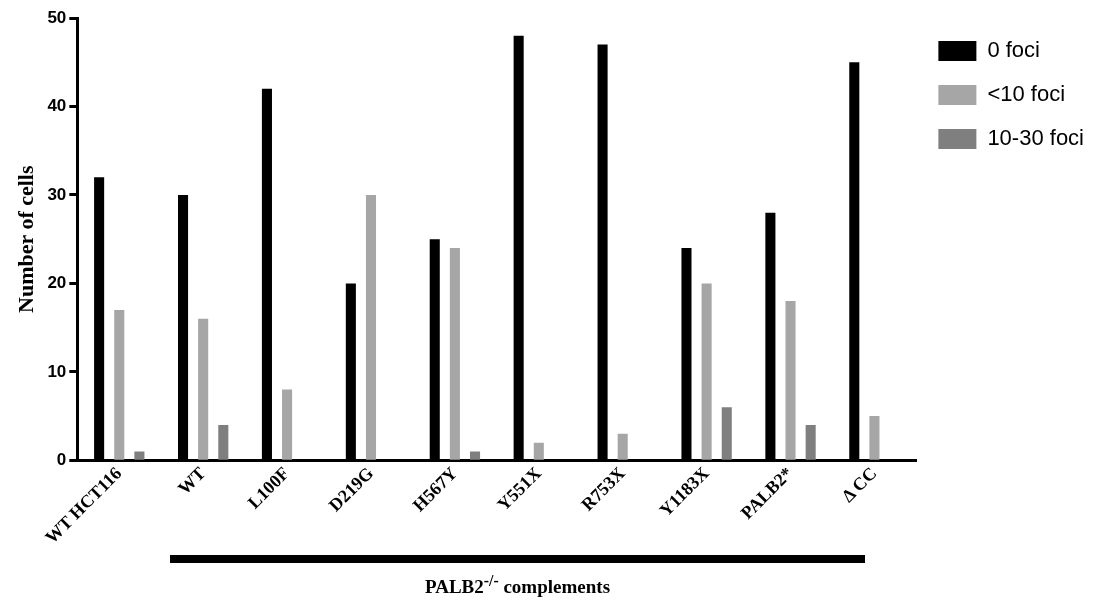  Describe the element at coordinates (859, 484) in the screenshot. I see `x-tick-label: Δ CC` at that location.